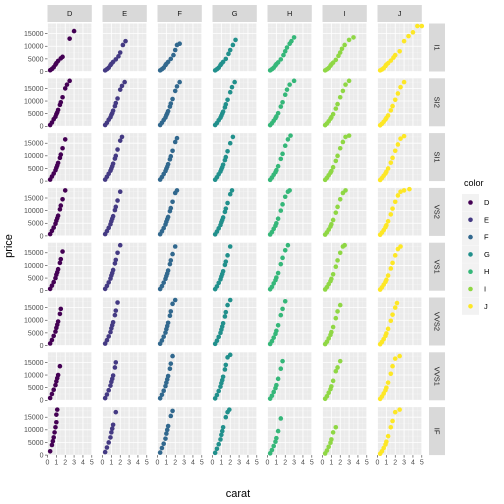 The image size is (504, 504). What do you see at coordinates (345, 212) in the screenshot?
I see `panel-VS2-I` at bounding box center [345, 212].